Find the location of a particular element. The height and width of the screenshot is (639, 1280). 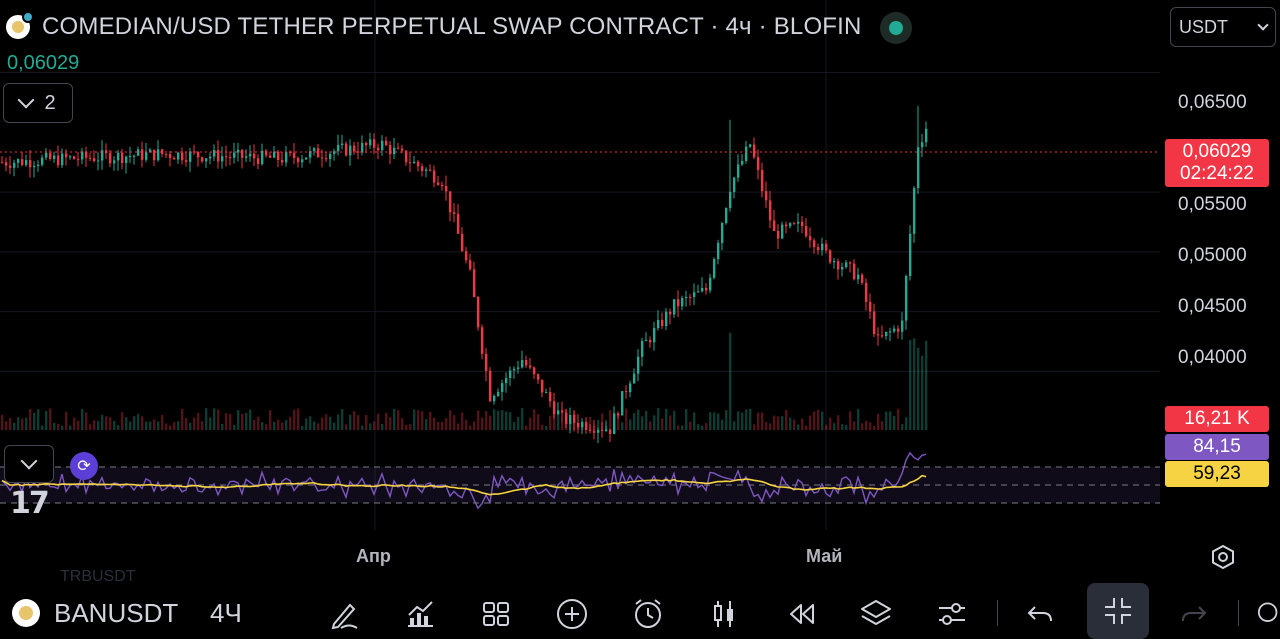

currency-select: USDT is located at coordinates (1223, 27).